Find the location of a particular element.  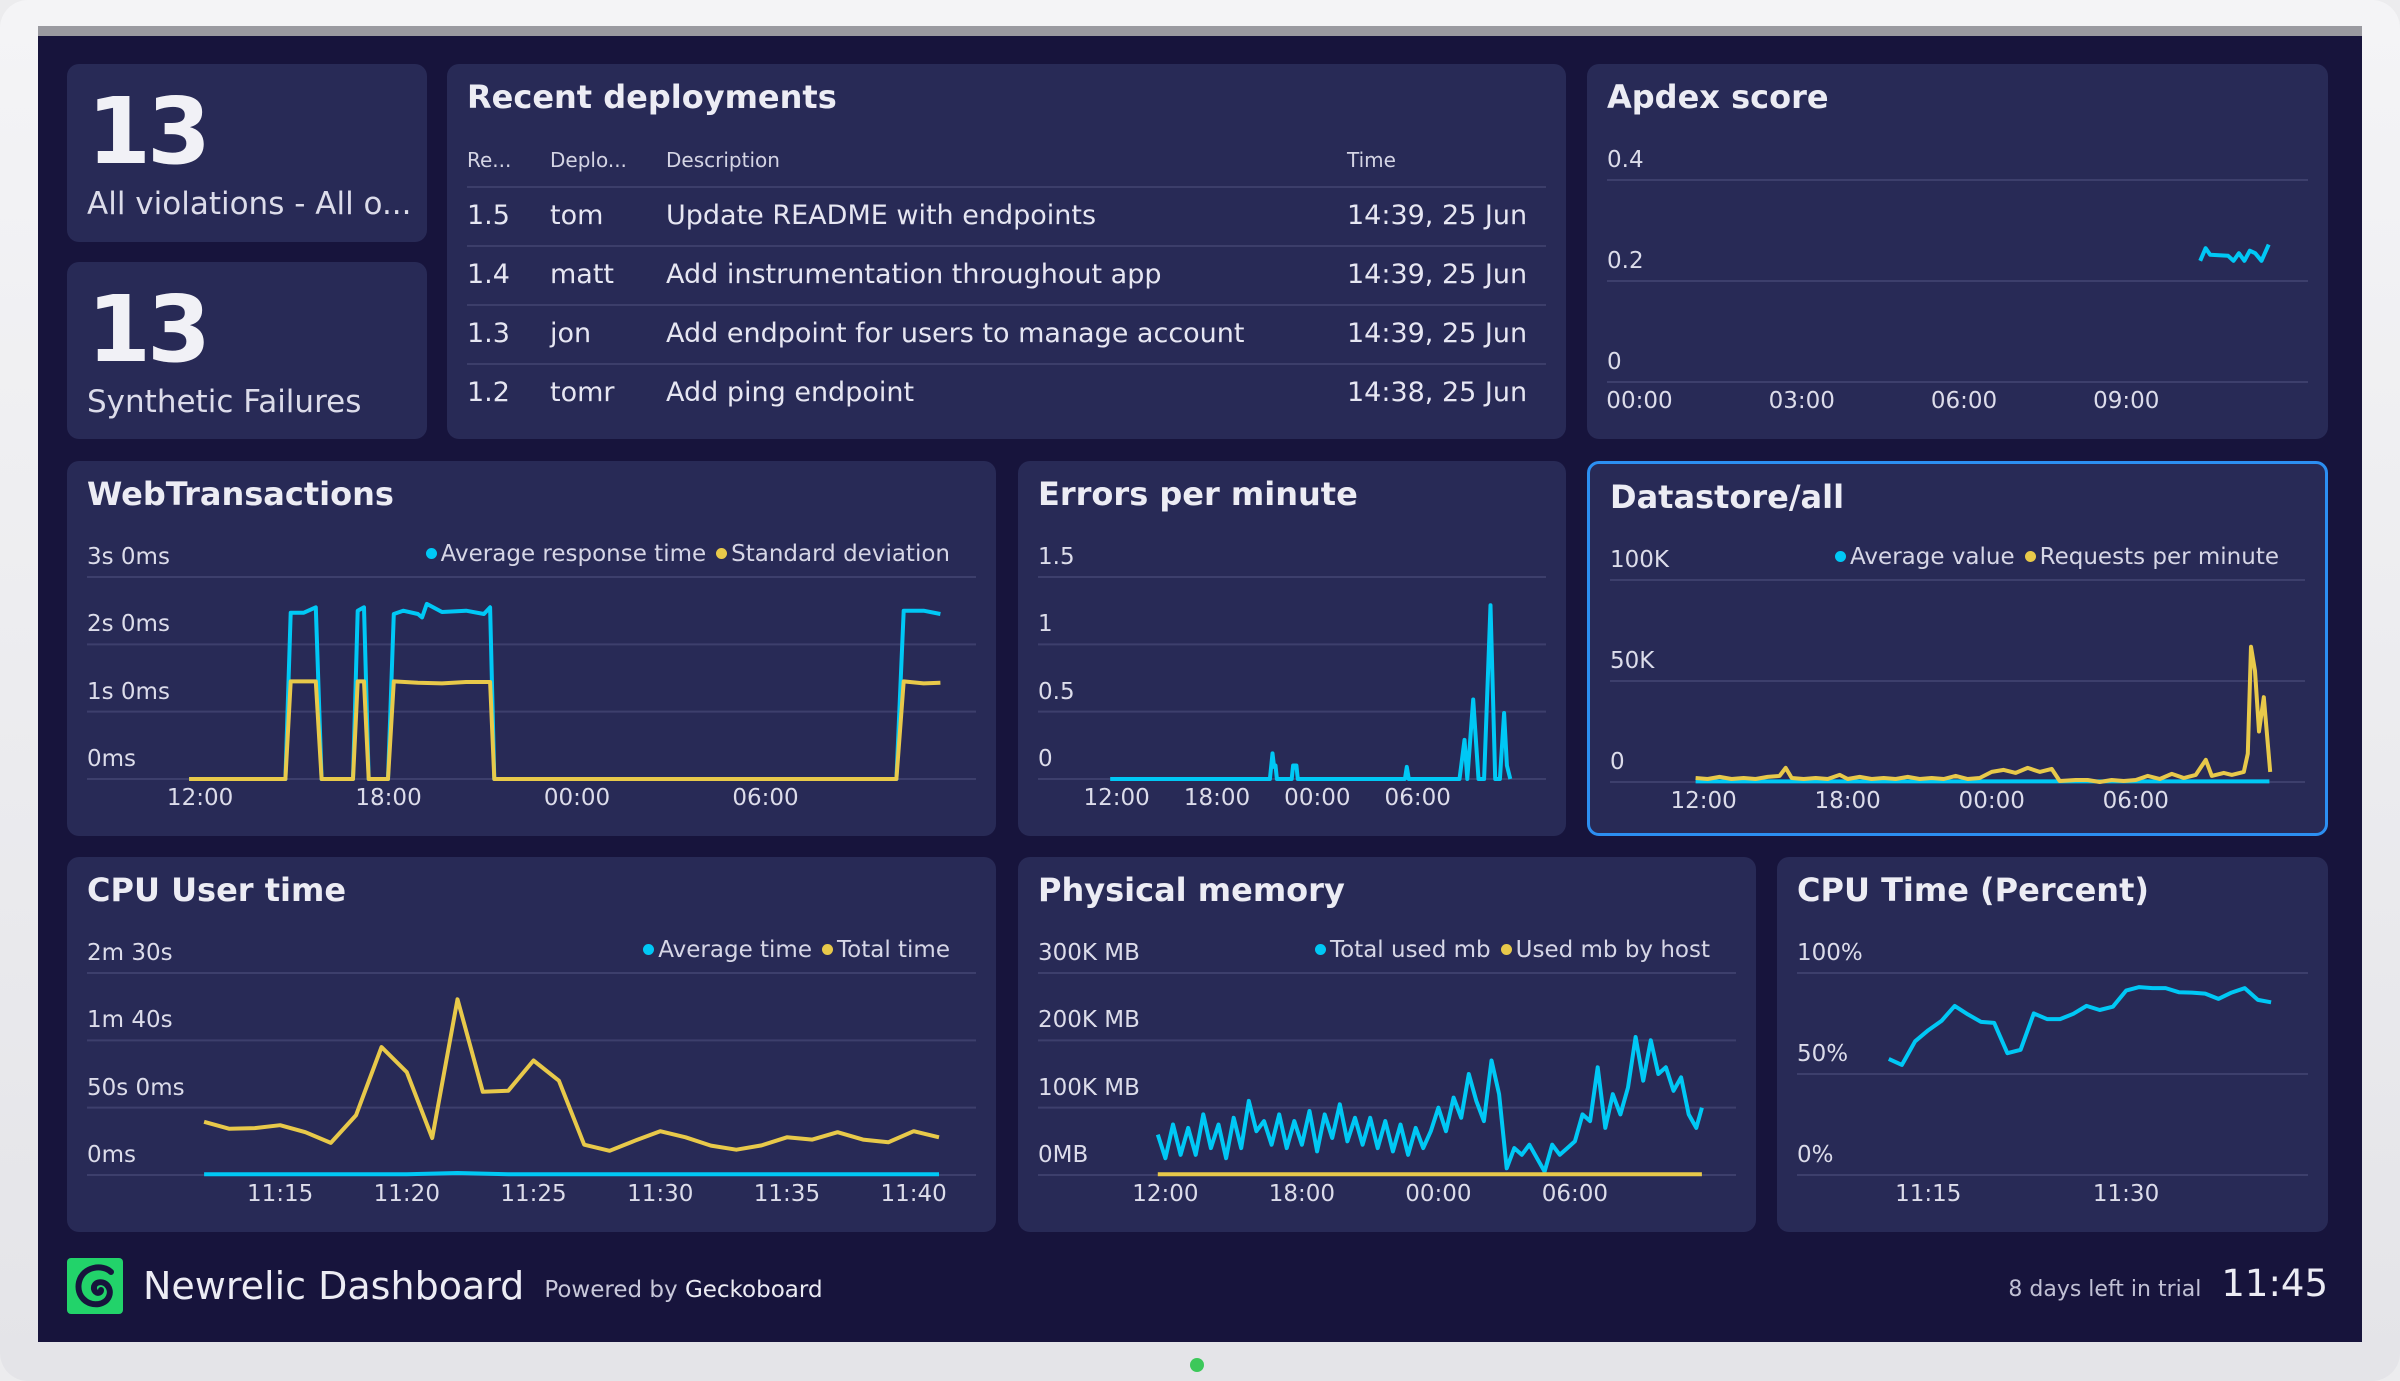

cell-release: 1.4 is located at coordinates (488, 274).